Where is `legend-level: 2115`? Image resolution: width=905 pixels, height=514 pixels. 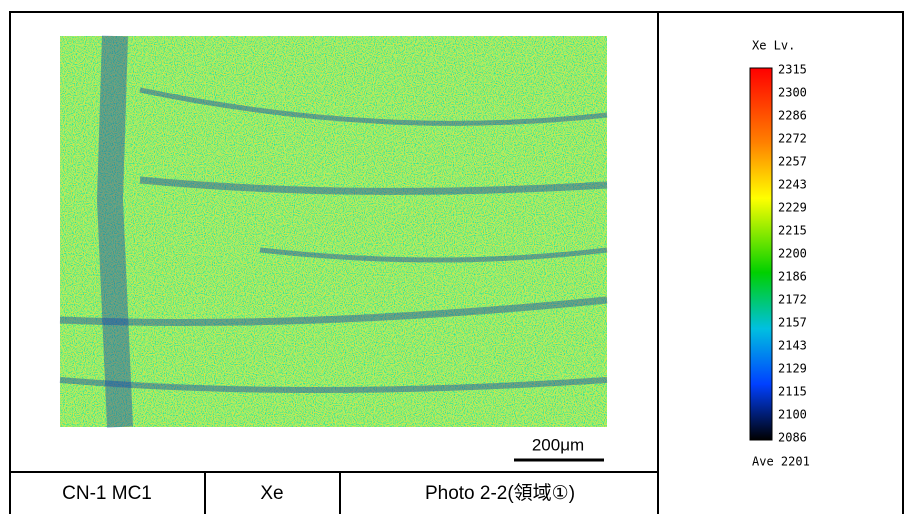
legend-level: 2115 is located at coordinates (792, 392).